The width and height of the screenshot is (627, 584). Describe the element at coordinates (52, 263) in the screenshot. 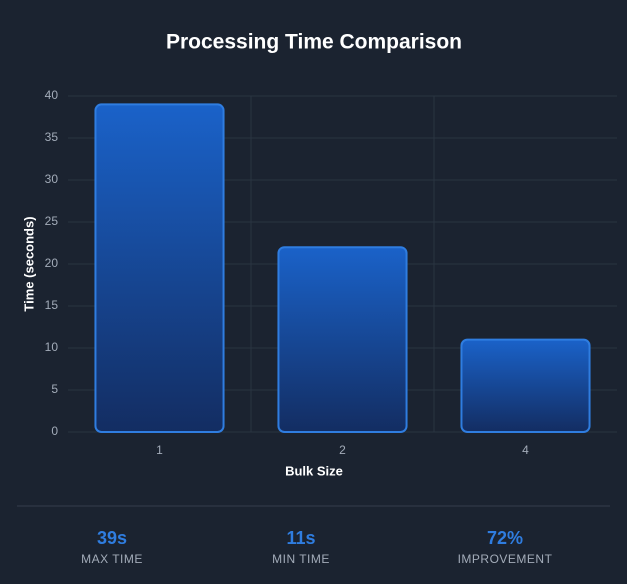

I see `y-tick-label: 20` at that location.